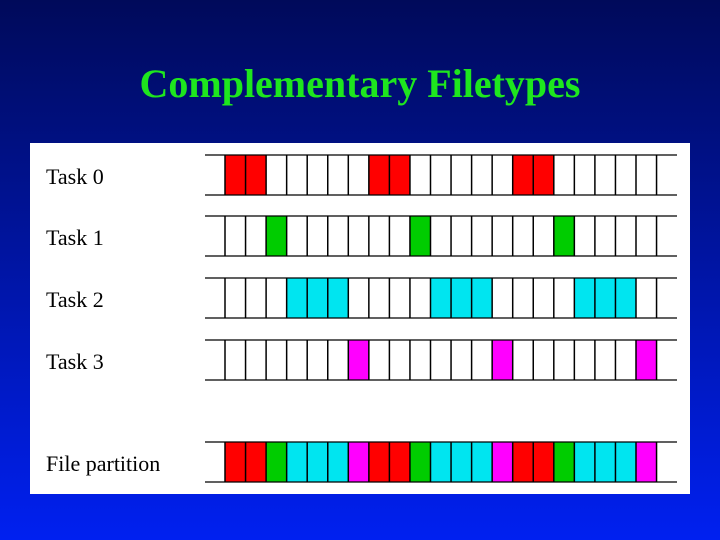  What do you see at coordinates (75, 237) in the screenshot?
I see `row-label: Task 1` at bounding box center [75, 237].